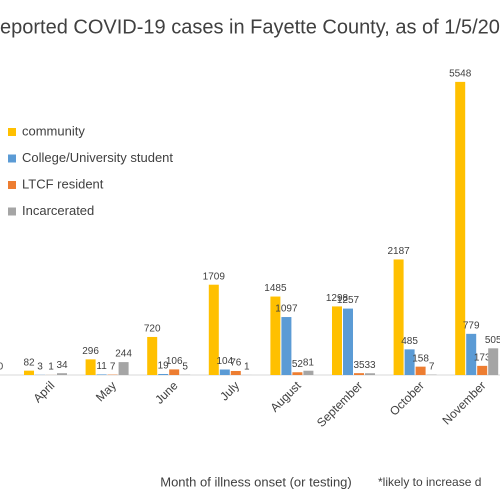 The image size is (500, 500). I want to click on x-tick-label: August, so click(285, 396).